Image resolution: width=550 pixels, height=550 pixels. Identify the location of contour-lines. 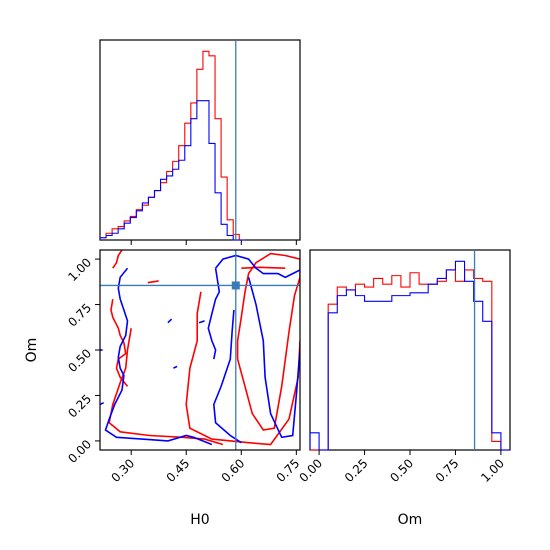
(200, 350).